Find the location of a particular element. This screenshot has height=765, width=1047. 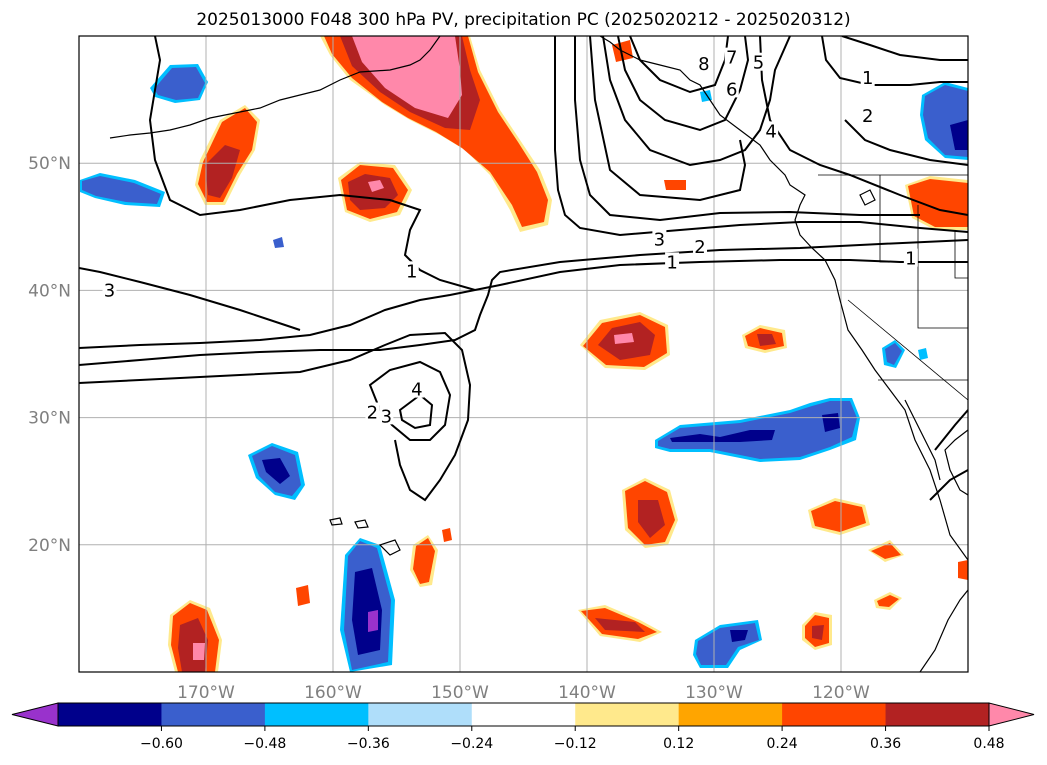

lat-tick-label: 30°N is located at coordinates (49, 419).